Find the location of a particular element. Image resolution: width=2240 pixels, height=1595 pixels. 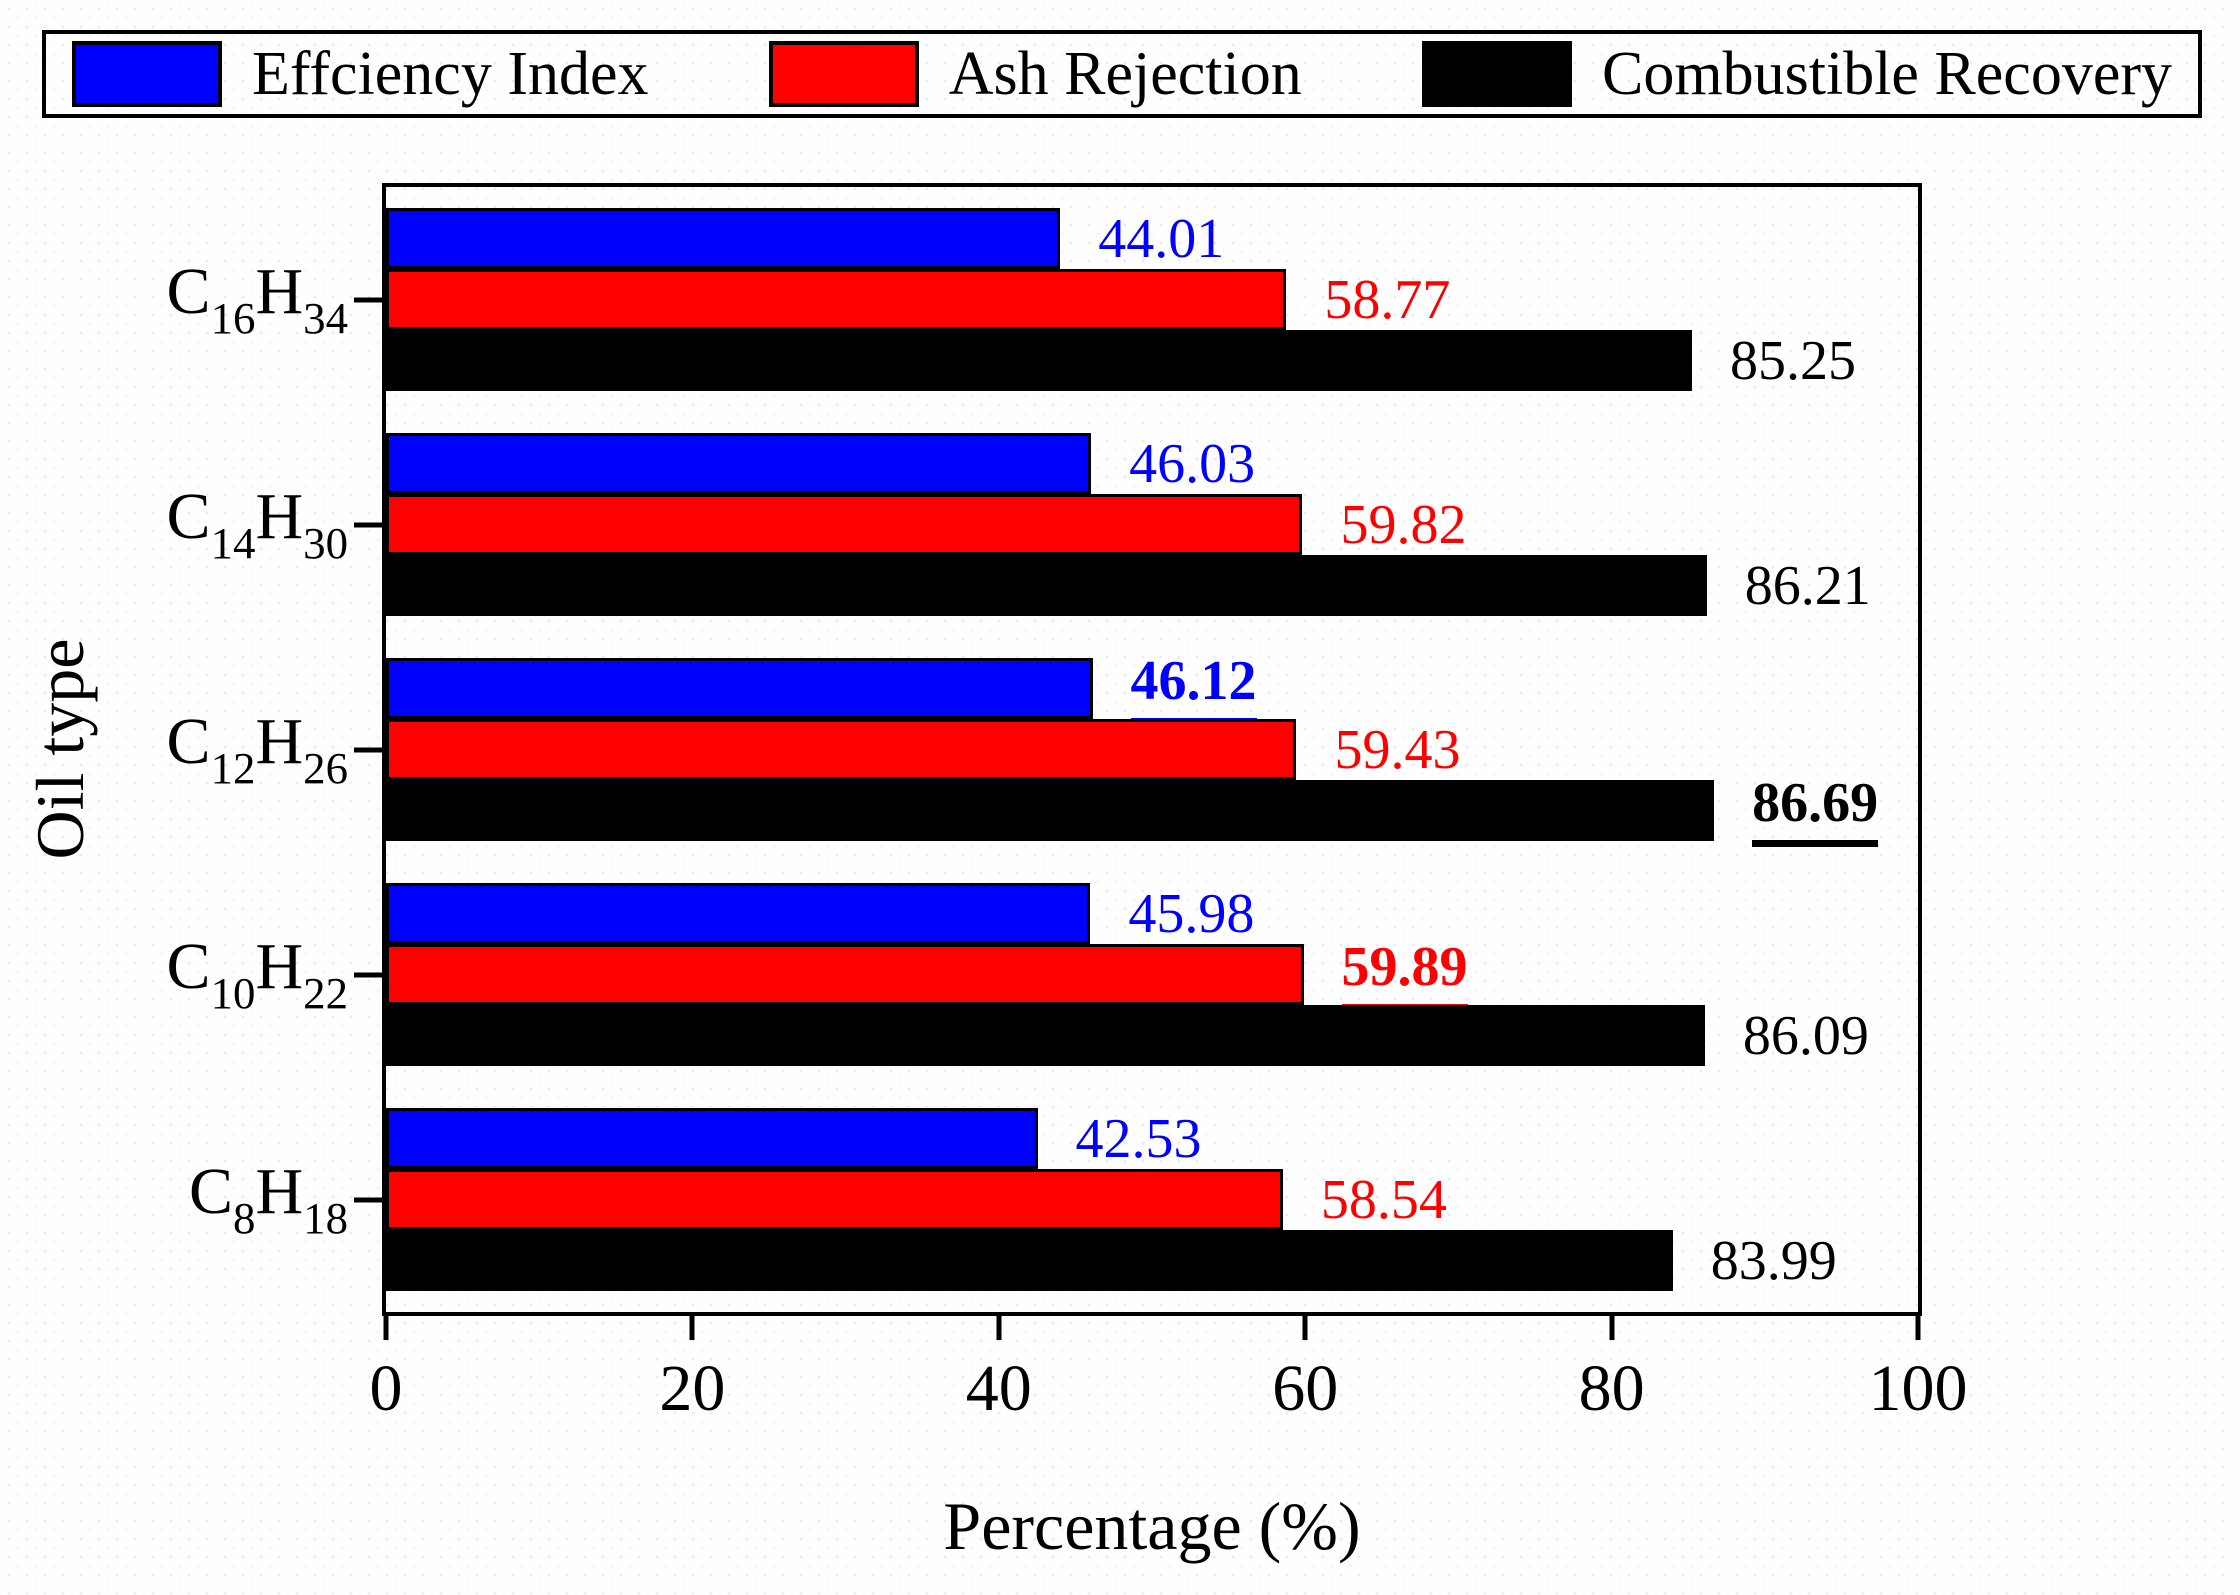

bar-C14H30-combustible-recovery is located at coordinates (1046, 585).